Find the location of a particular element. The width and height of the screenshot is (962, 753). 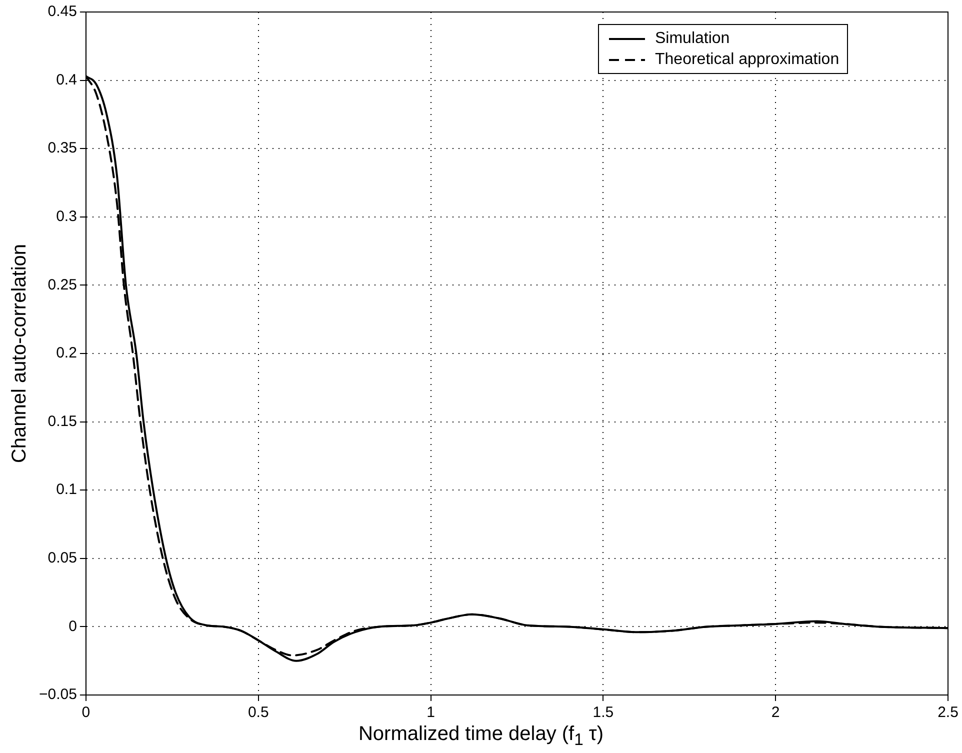

y-tick-label: 0.1 is located at coordinates (66, 489).